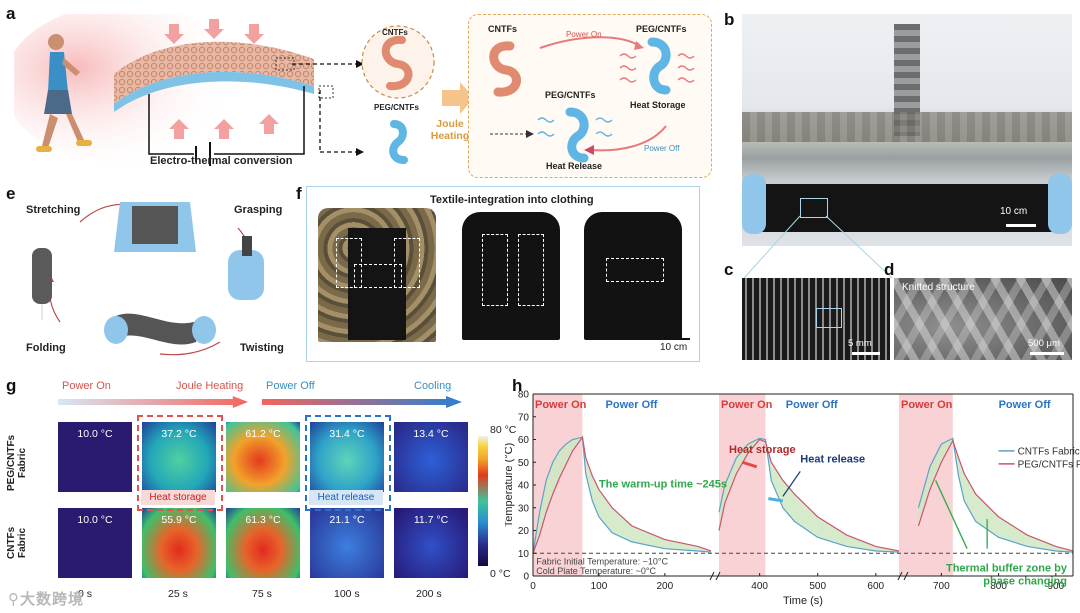  Describe the element at coordinates (633, 276) in the screenshot. I see `black-vest-back` at that location.